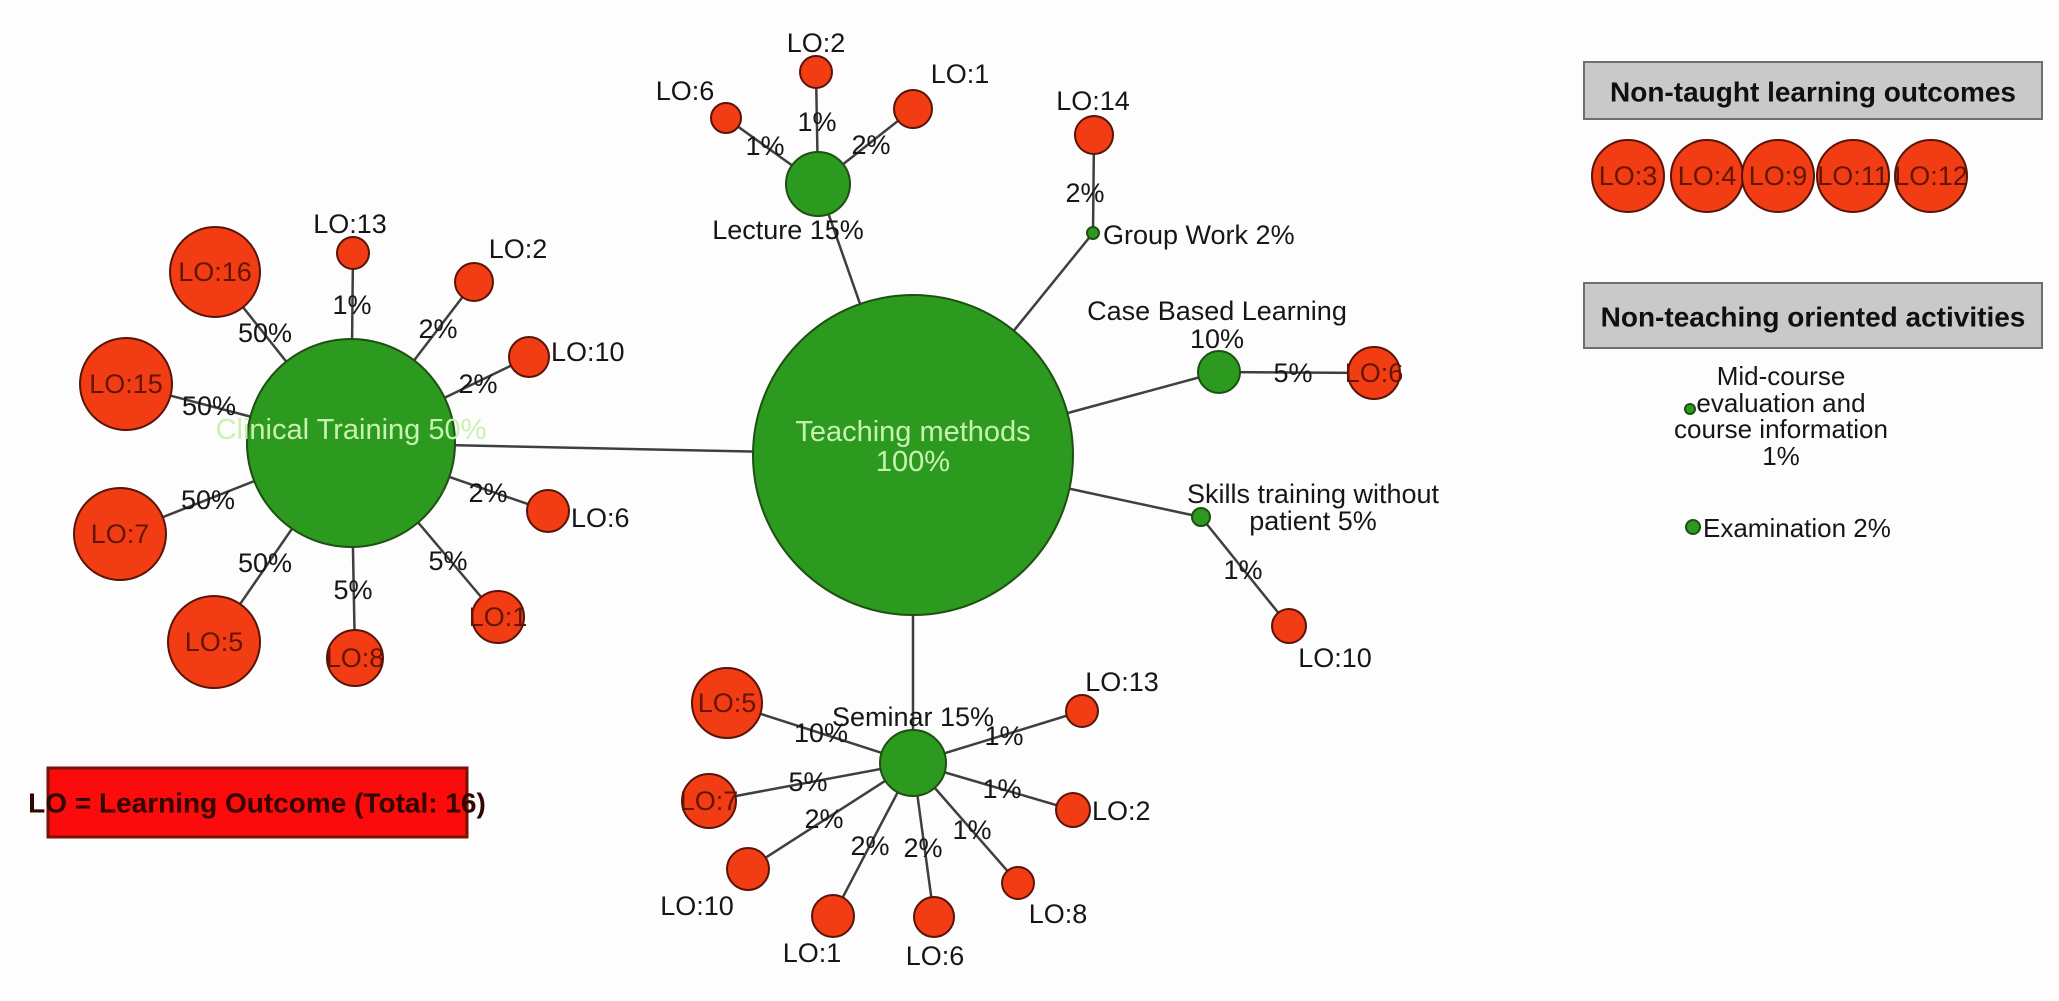 This screenshot has width=2059, height=1001. I want to click on node-label-l-lo6-0: LO:6, so click(685, 91).